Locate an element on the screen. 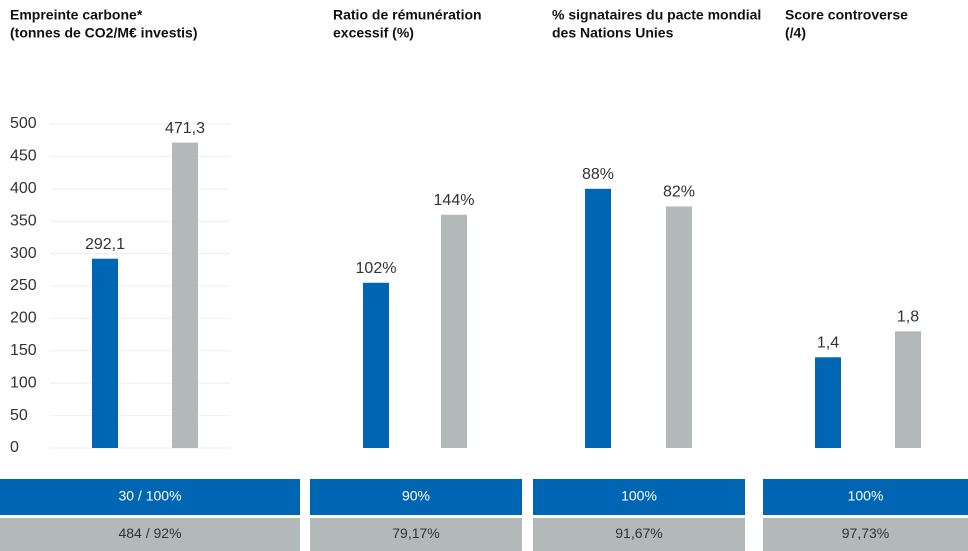 This screenshot has width=968, height=551. panel-title: (/4) is located at coordinates (795, 33).